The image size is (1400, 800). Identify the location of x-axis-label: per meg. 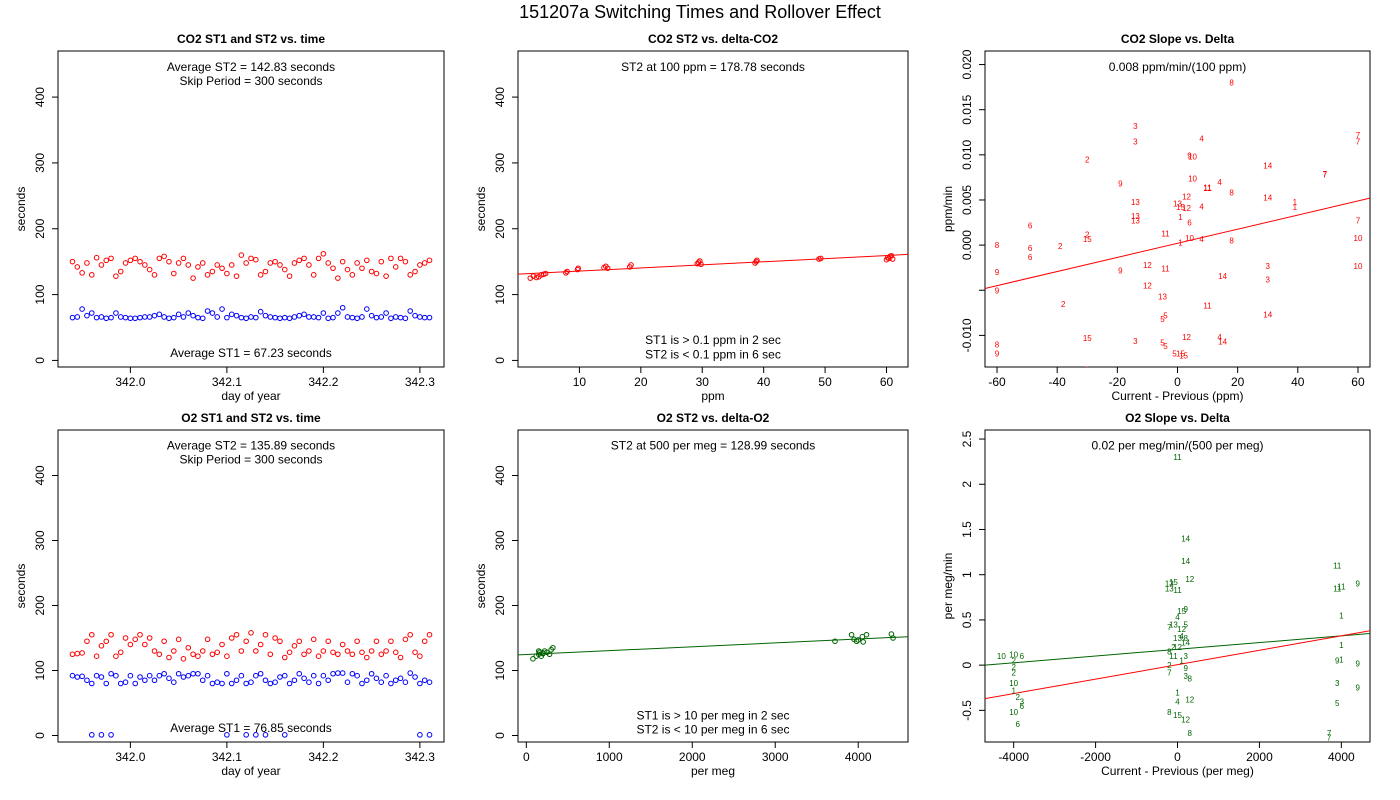
(713, 771).